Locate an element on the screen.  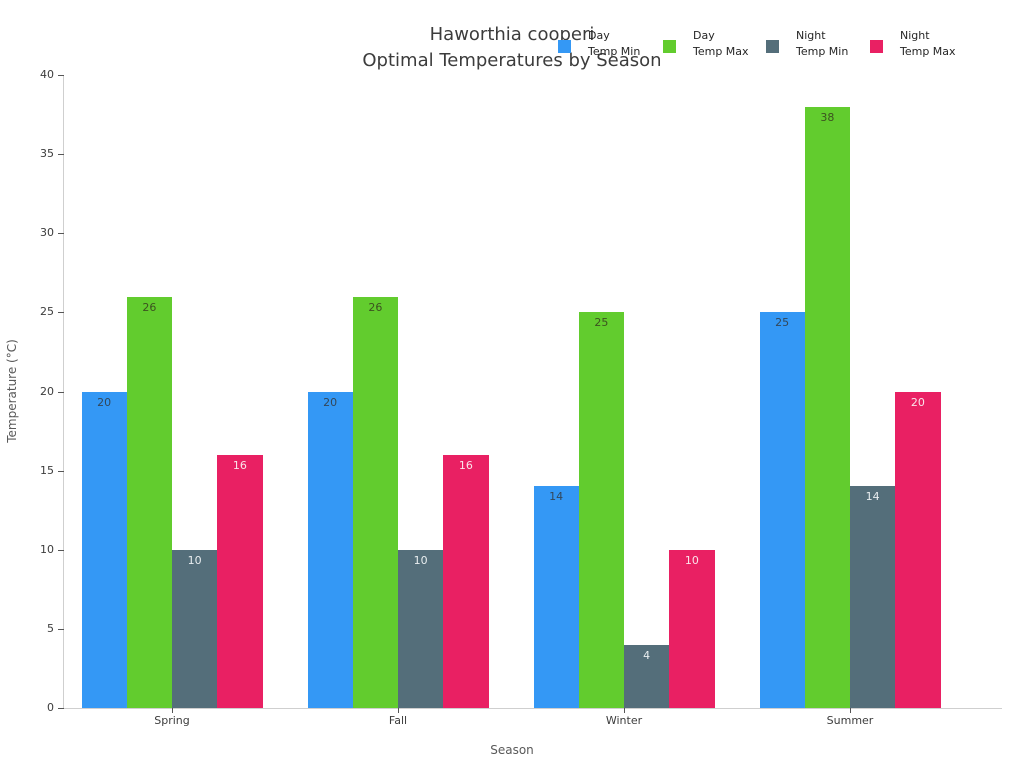
legend-item-day-temp-max: Day Temp Max is located at coordinates (706, 44).